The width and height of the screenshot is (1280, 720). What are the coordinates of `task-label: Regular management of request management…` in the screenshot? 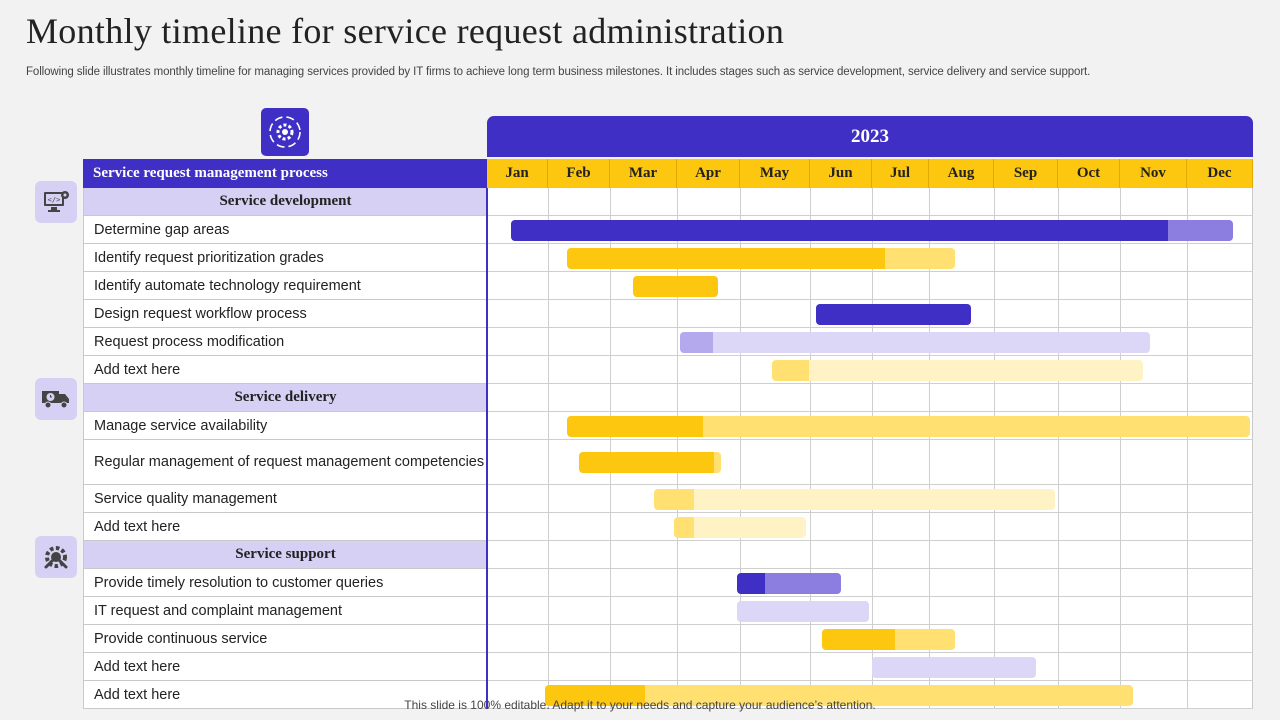 It's located at (285, 462).